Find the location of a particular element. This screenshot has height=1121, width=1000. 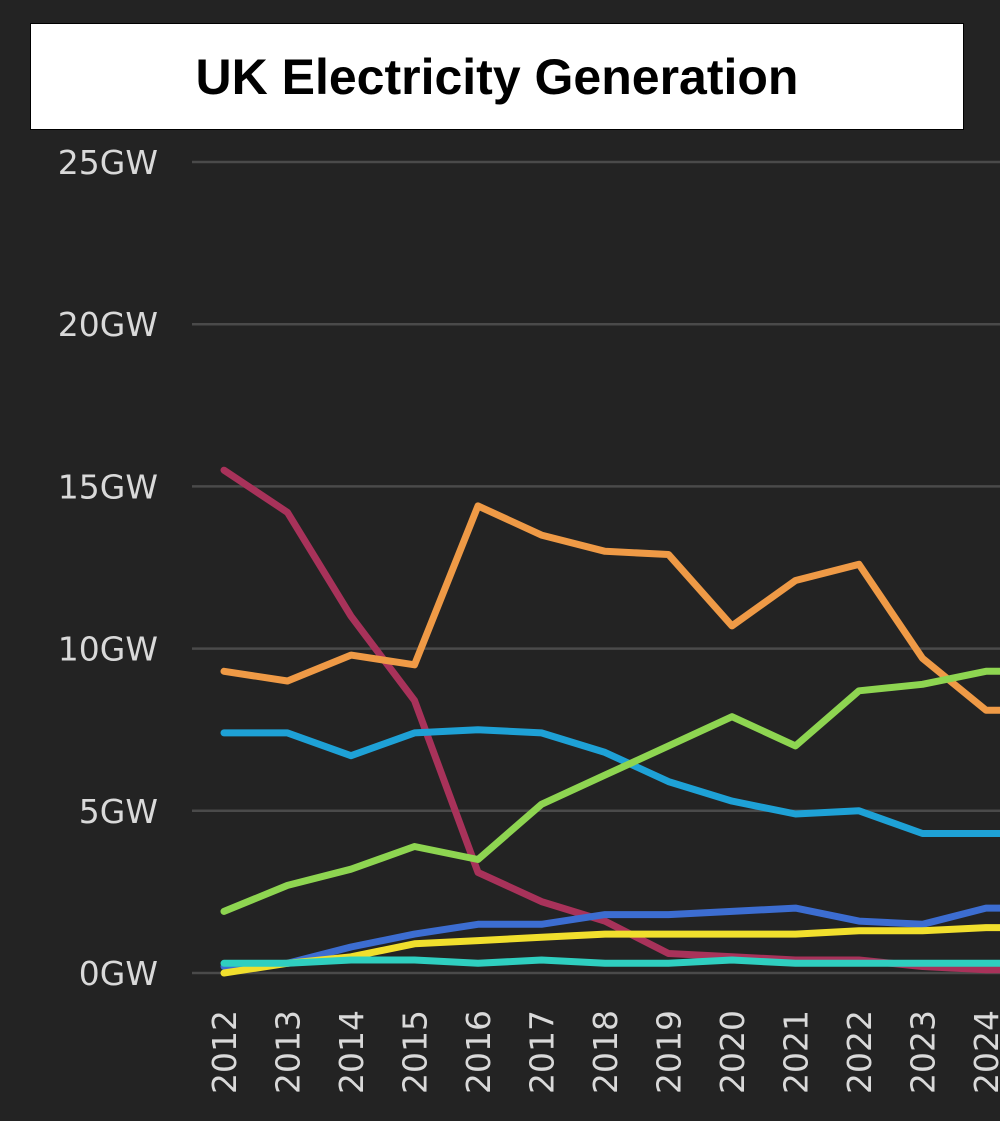

y-tick-label: 5GW is located at coordinates (118, 811).